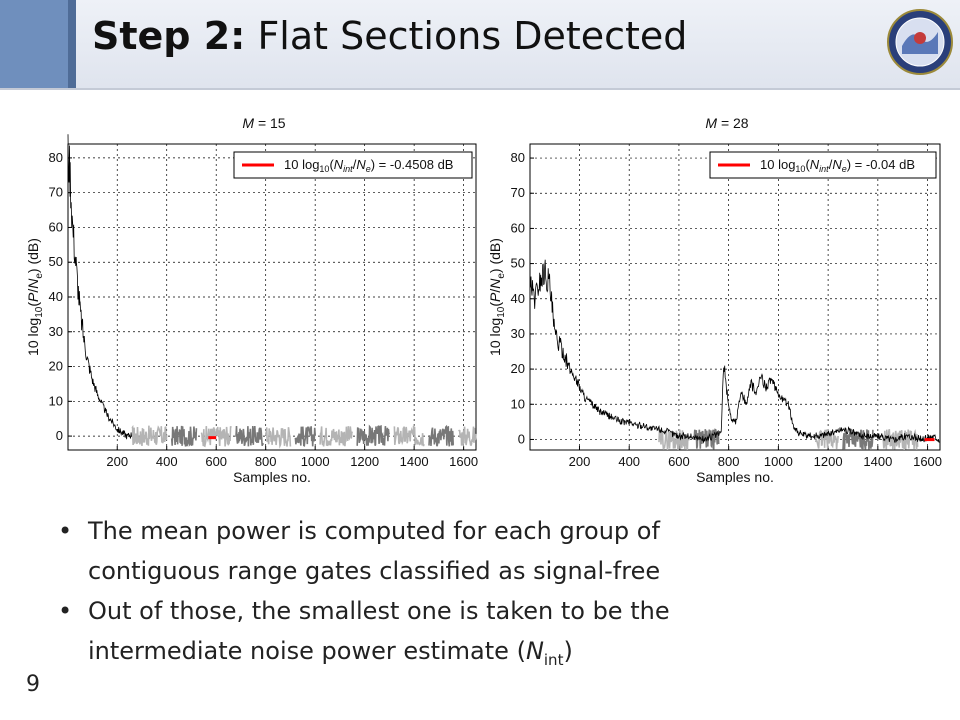 The image size is (960, 720). I want to click on slide-title: Step 2: Flat Sections Detected, so click(389, 36).